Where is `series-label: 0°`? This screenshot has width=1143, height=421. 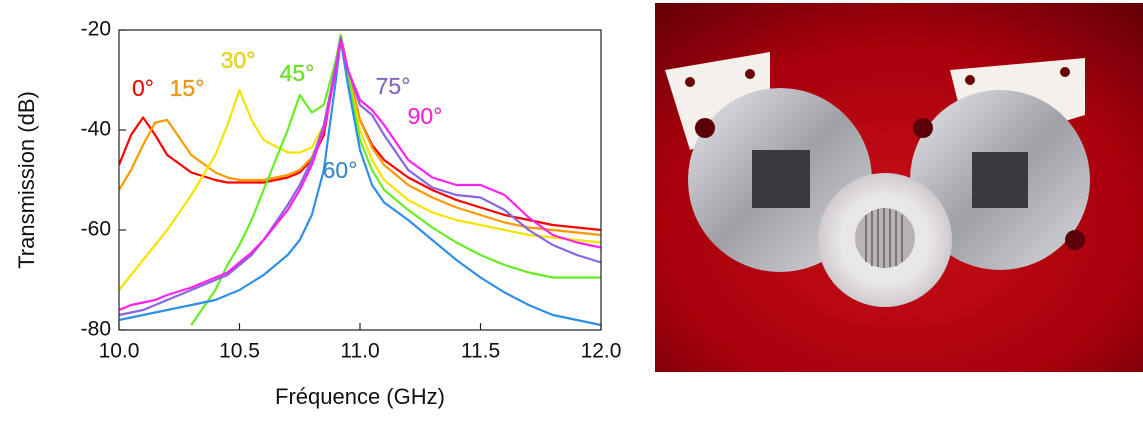
series-label: 0° is located at coordinates (143, 88).